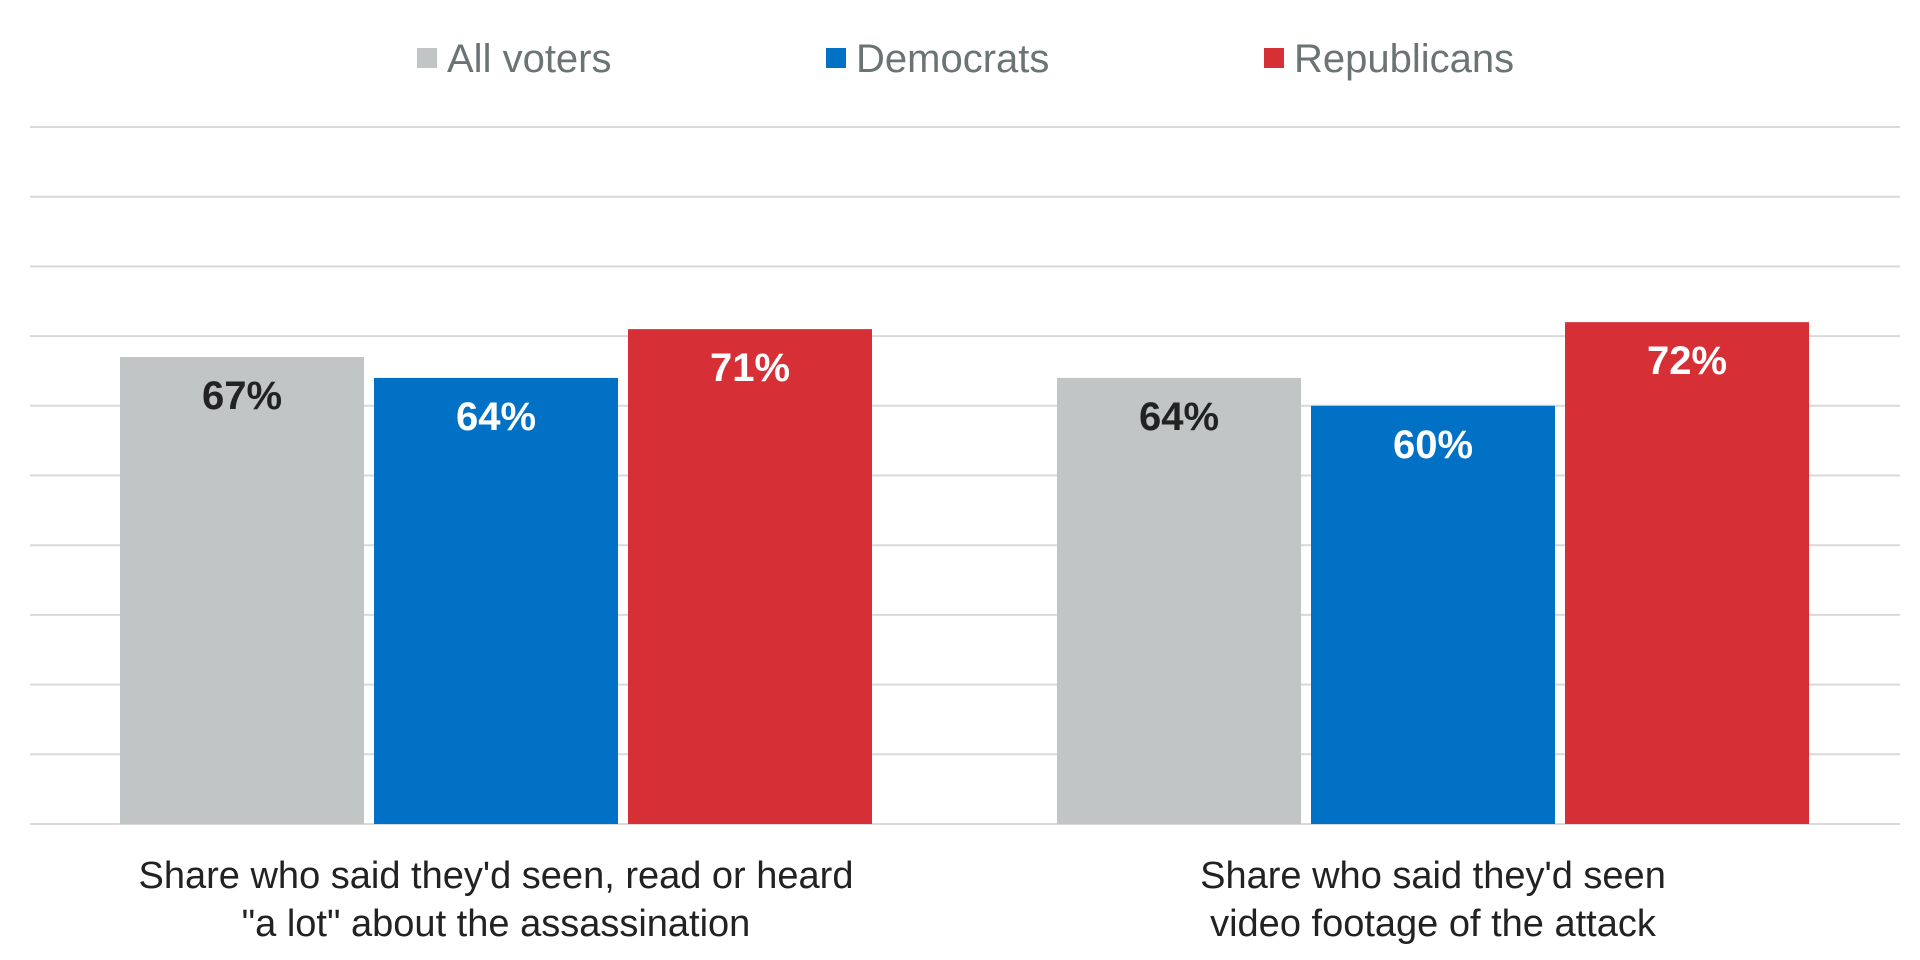 The height and width of the screenshot is (960, 1920). What do you see at coordinates (1433, 445) in the screenshot?
I see `data-label: 60%` at bounding box center [1433, 445].